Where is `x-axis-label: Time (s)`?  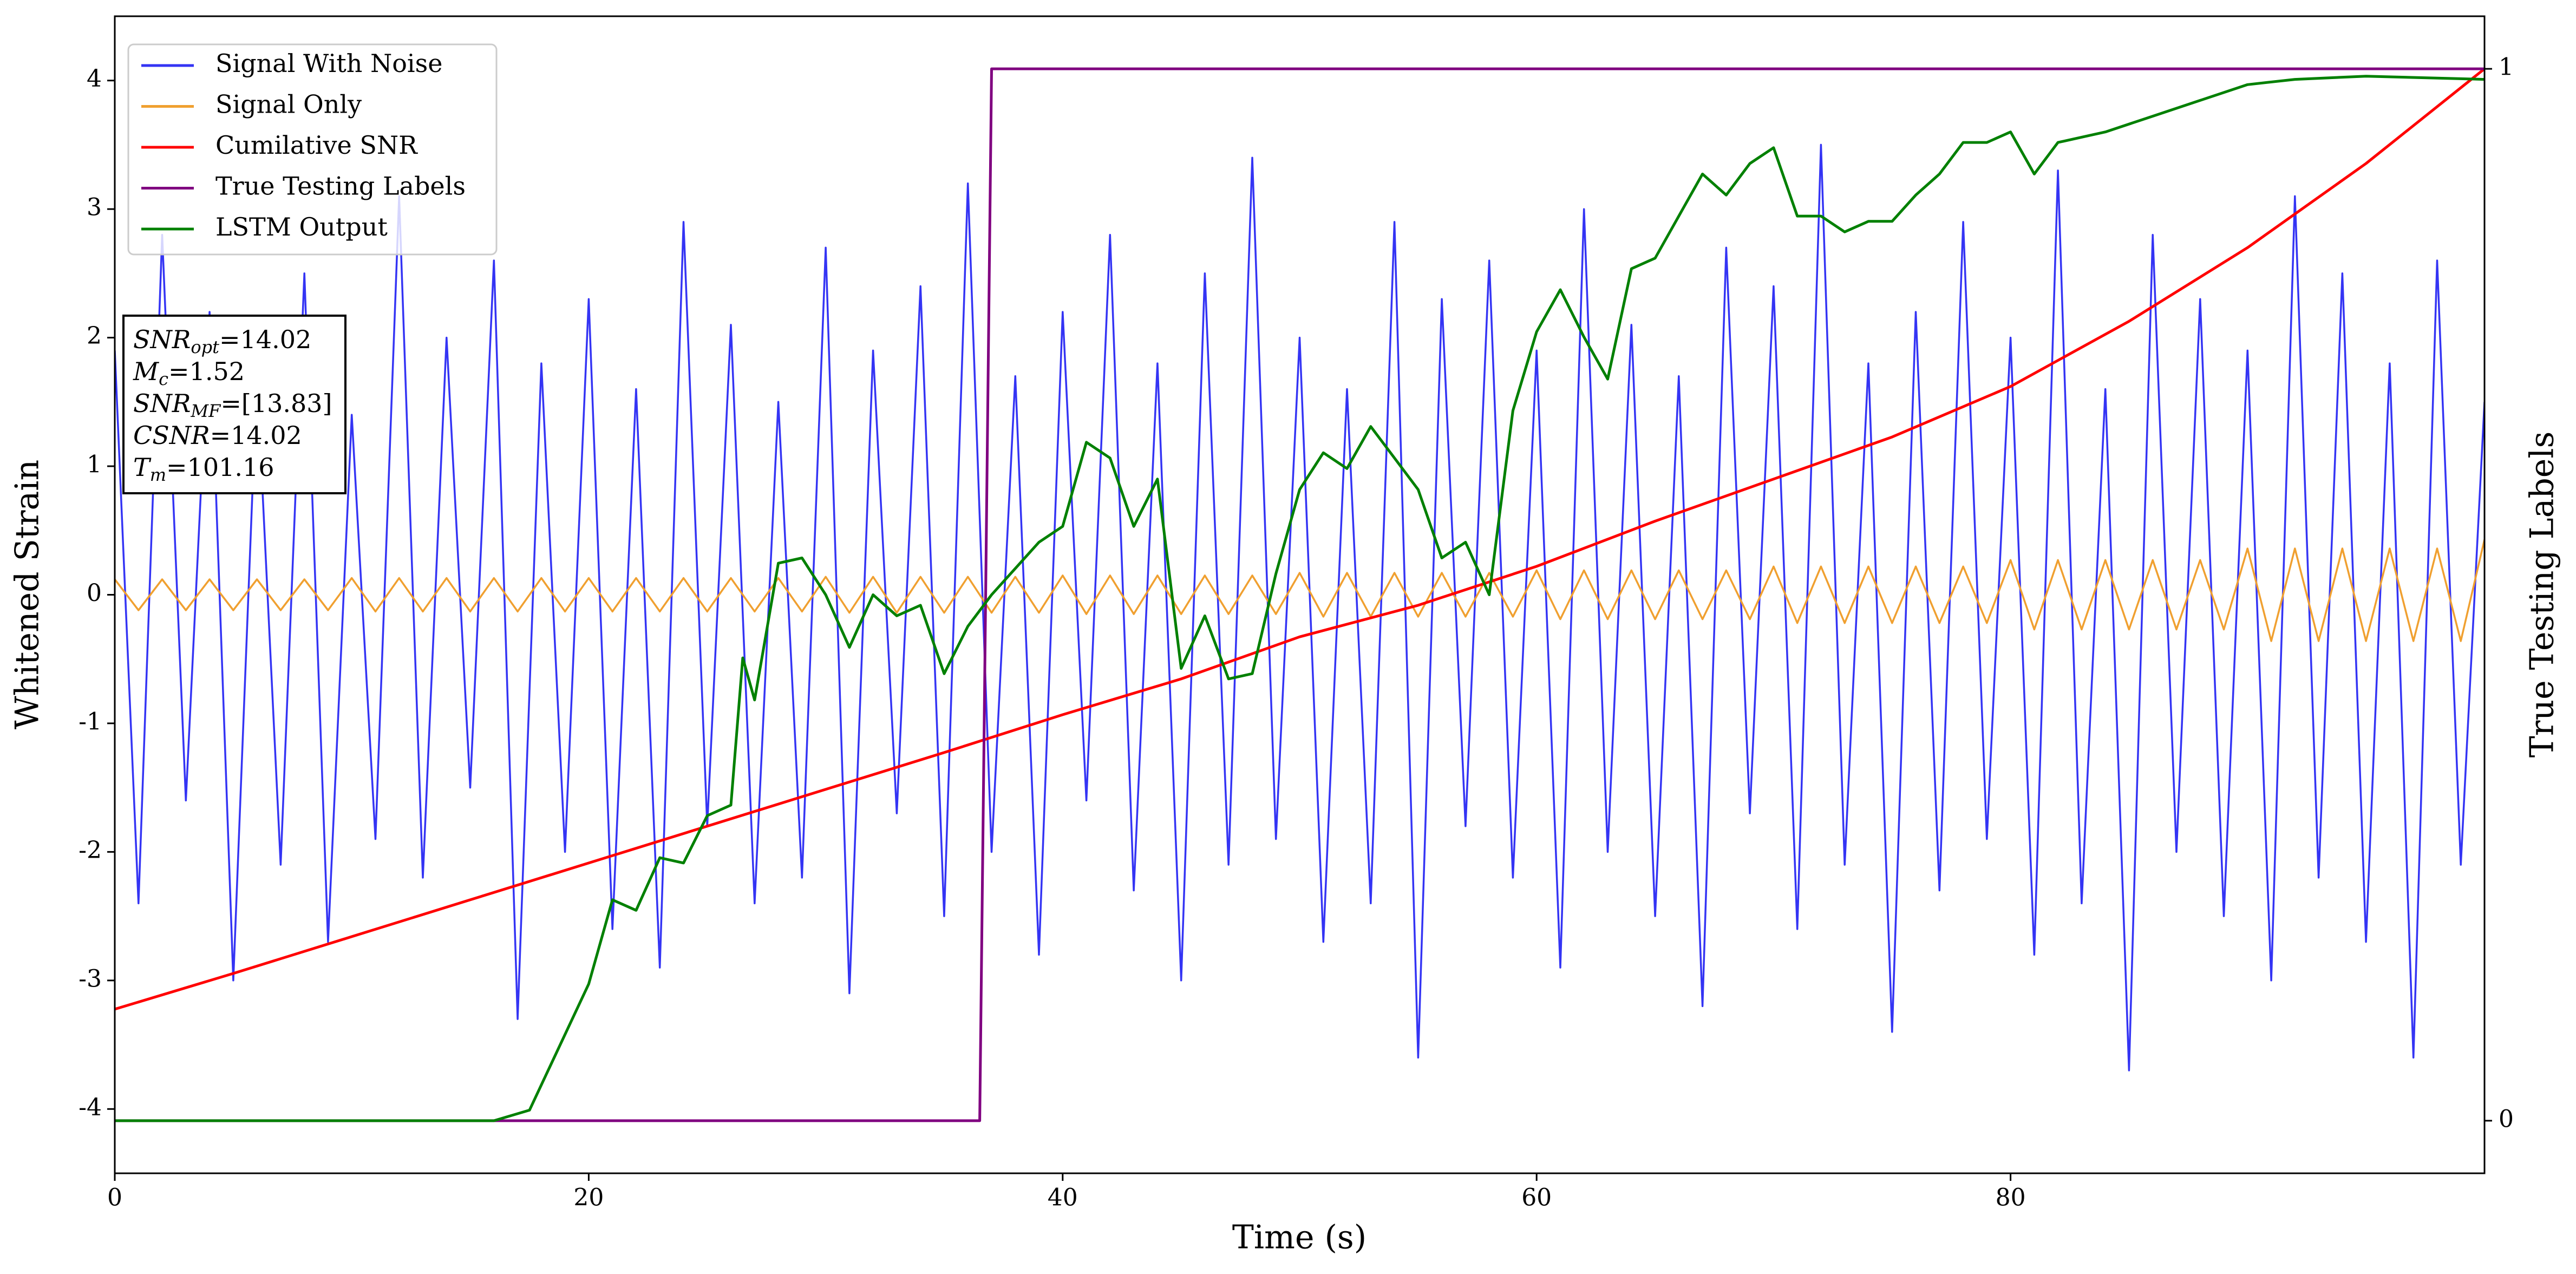
x-axis-label: Time (s) is located at coordinates (1300, 1238).